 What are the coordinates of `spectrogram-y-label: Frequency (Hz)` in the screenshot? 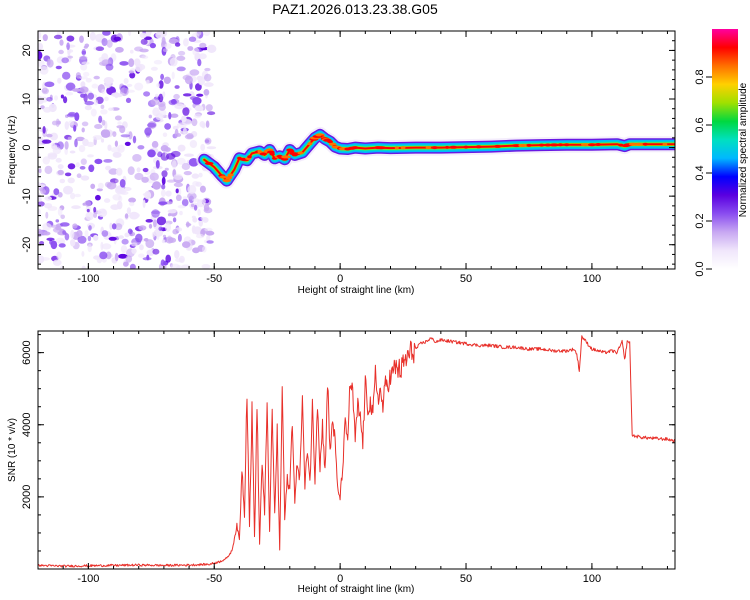 It's located at (12, 150).